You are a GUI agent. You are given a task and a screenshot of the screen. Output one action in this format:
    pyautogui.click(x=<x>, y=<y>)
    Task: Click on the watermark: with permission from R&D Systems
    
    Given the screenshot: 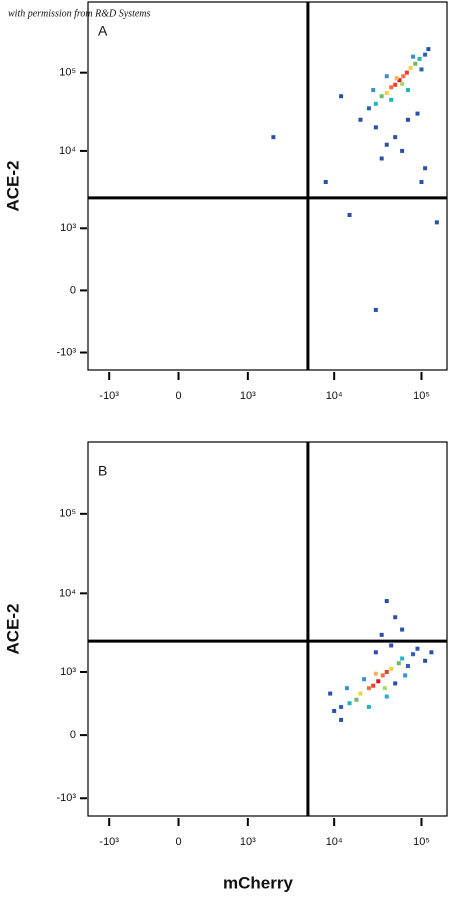 What is the action you would take?
    pyautogui.click(x=79, y=13)
    